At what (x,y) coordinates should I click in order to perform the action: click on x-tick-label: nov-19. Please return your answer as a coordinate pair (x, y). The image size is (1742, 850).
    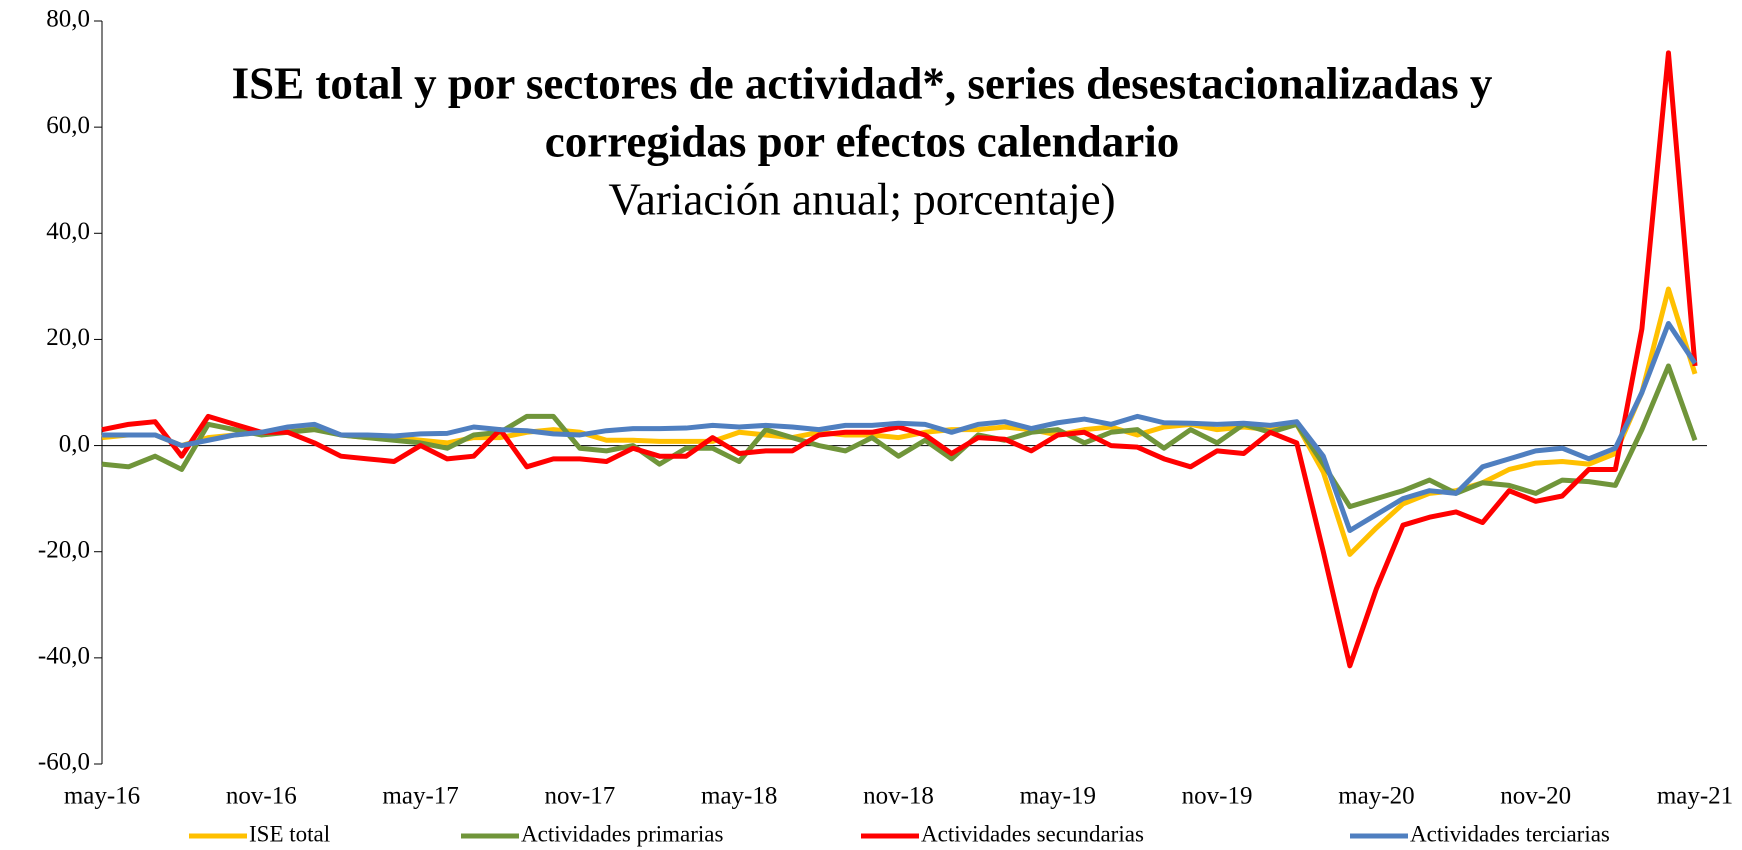
    Looking at the image, I should click on (1217, 796).